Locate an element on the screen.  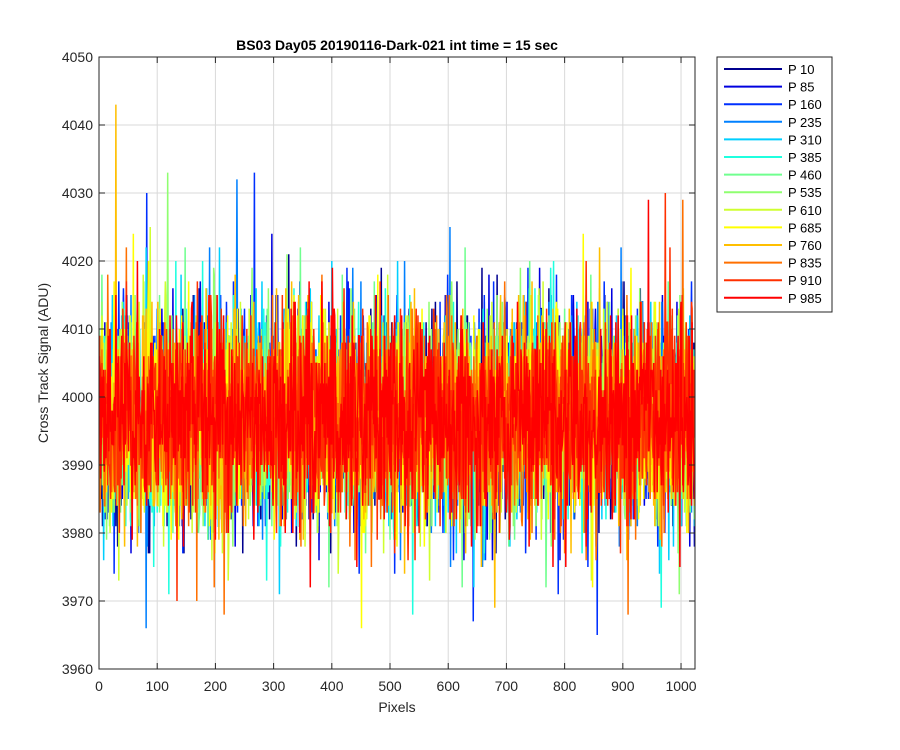
legend-entry: P 460 is located at coordinates (805, 175).